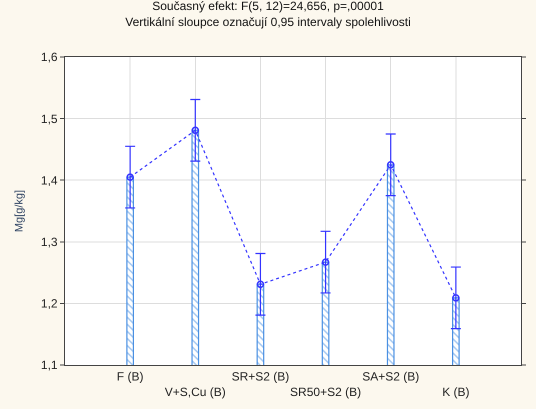 This screenshot has height=409, width=536. What do you see at coordinates (326, 392) in the screenshot?
I see `x-tick-label: SR50+S2 (B)` at bounding box center [326, 392].